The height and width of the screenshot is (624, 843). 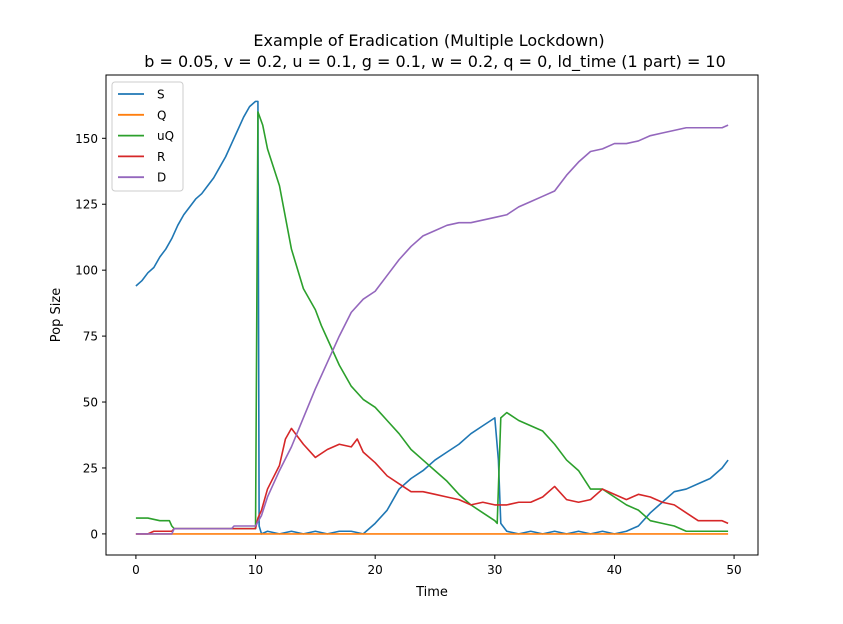 I want to click on x-tick-label: 20, so click(x=375, y=570).